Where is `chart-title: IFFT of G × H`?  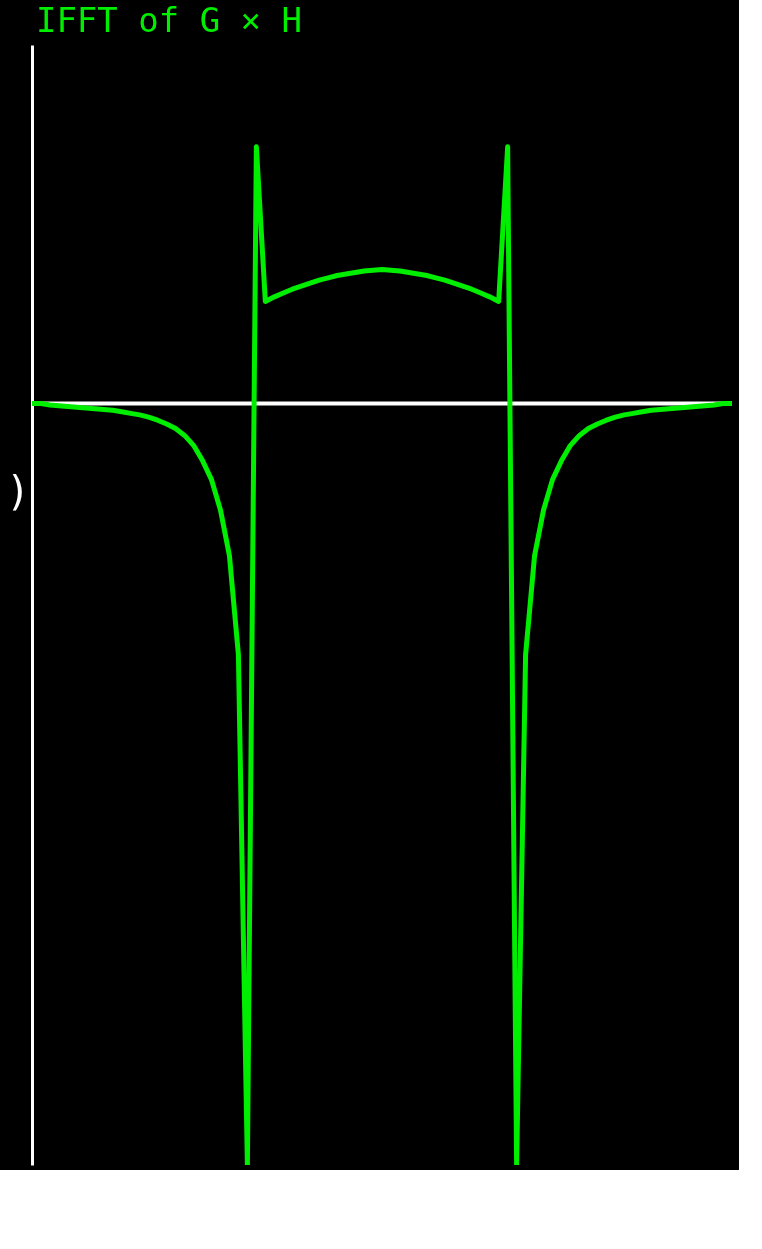 chart-title: IFFT of G × H is located at coordinates (169, 20).